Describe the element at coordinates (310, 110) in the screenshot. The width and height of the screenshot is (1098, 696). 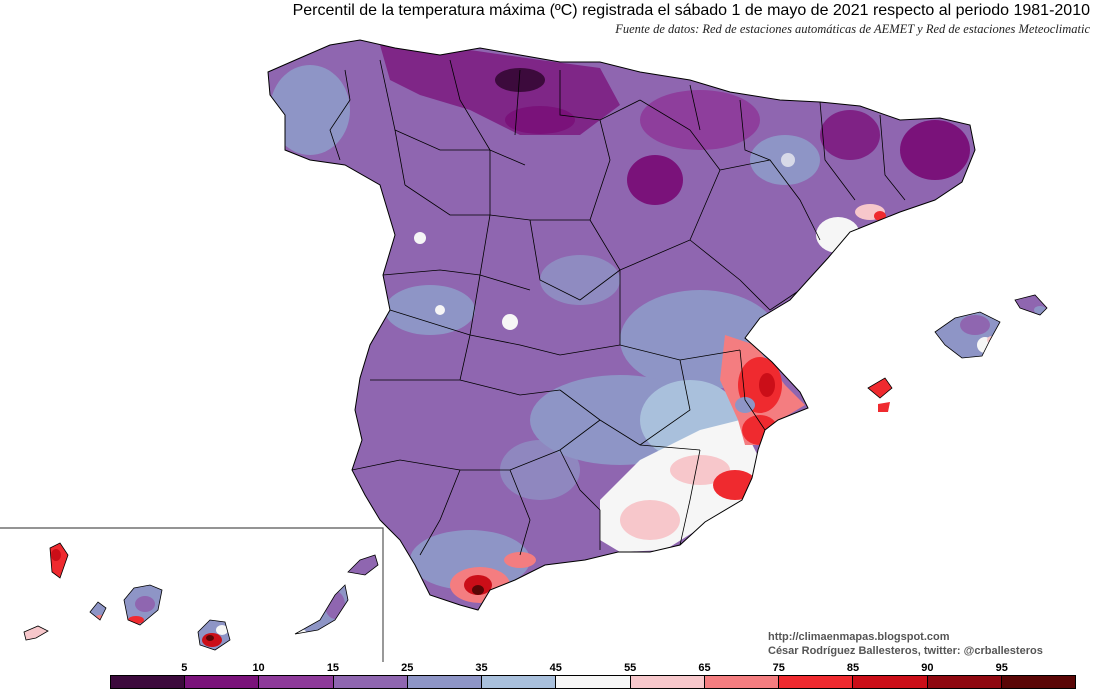
I see `galicia-slate-zone` at that location.